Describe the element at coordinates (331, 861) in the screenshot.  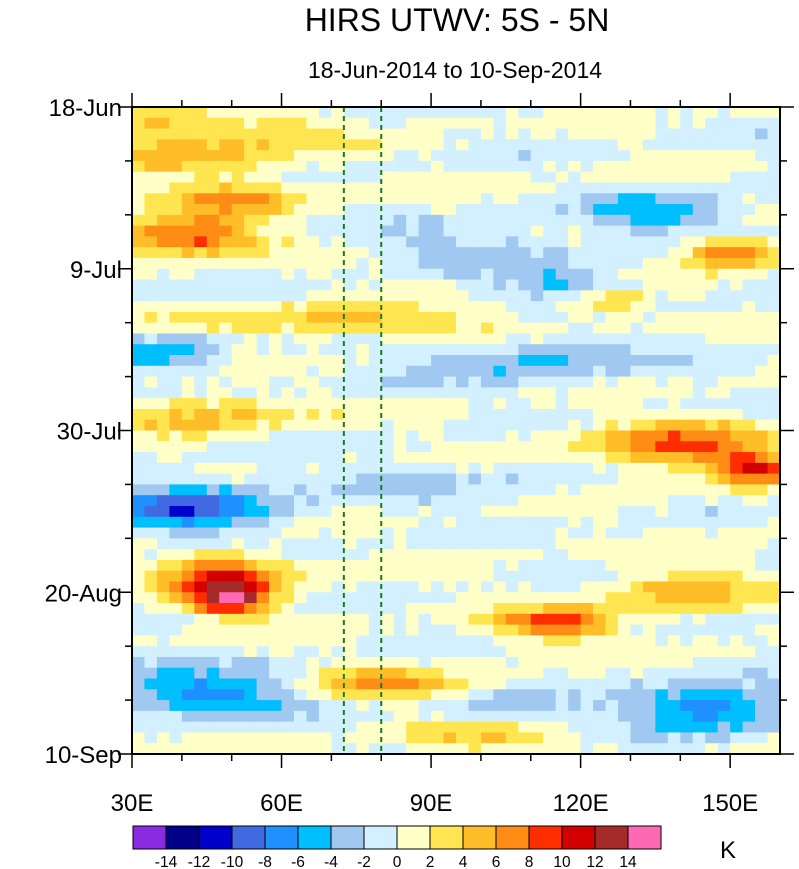
I see `colorbar-label: -4` at that location.